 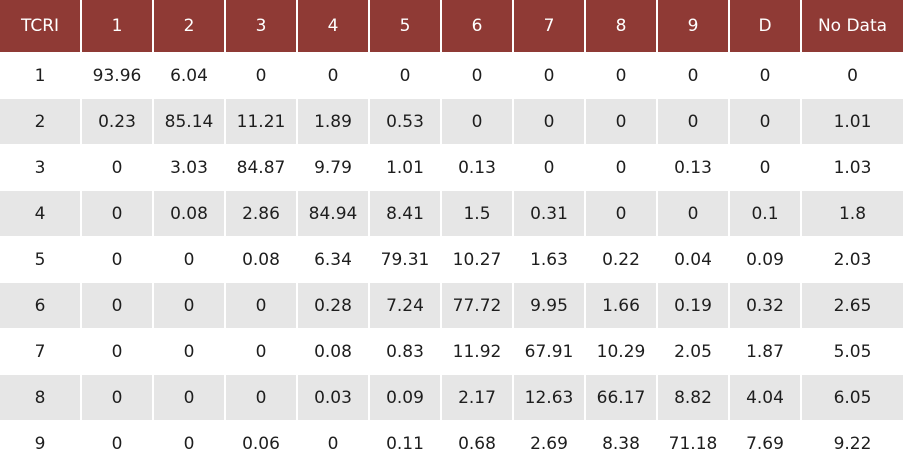 I want to click on row-label-cell: 9, so click(x=40, y=443).